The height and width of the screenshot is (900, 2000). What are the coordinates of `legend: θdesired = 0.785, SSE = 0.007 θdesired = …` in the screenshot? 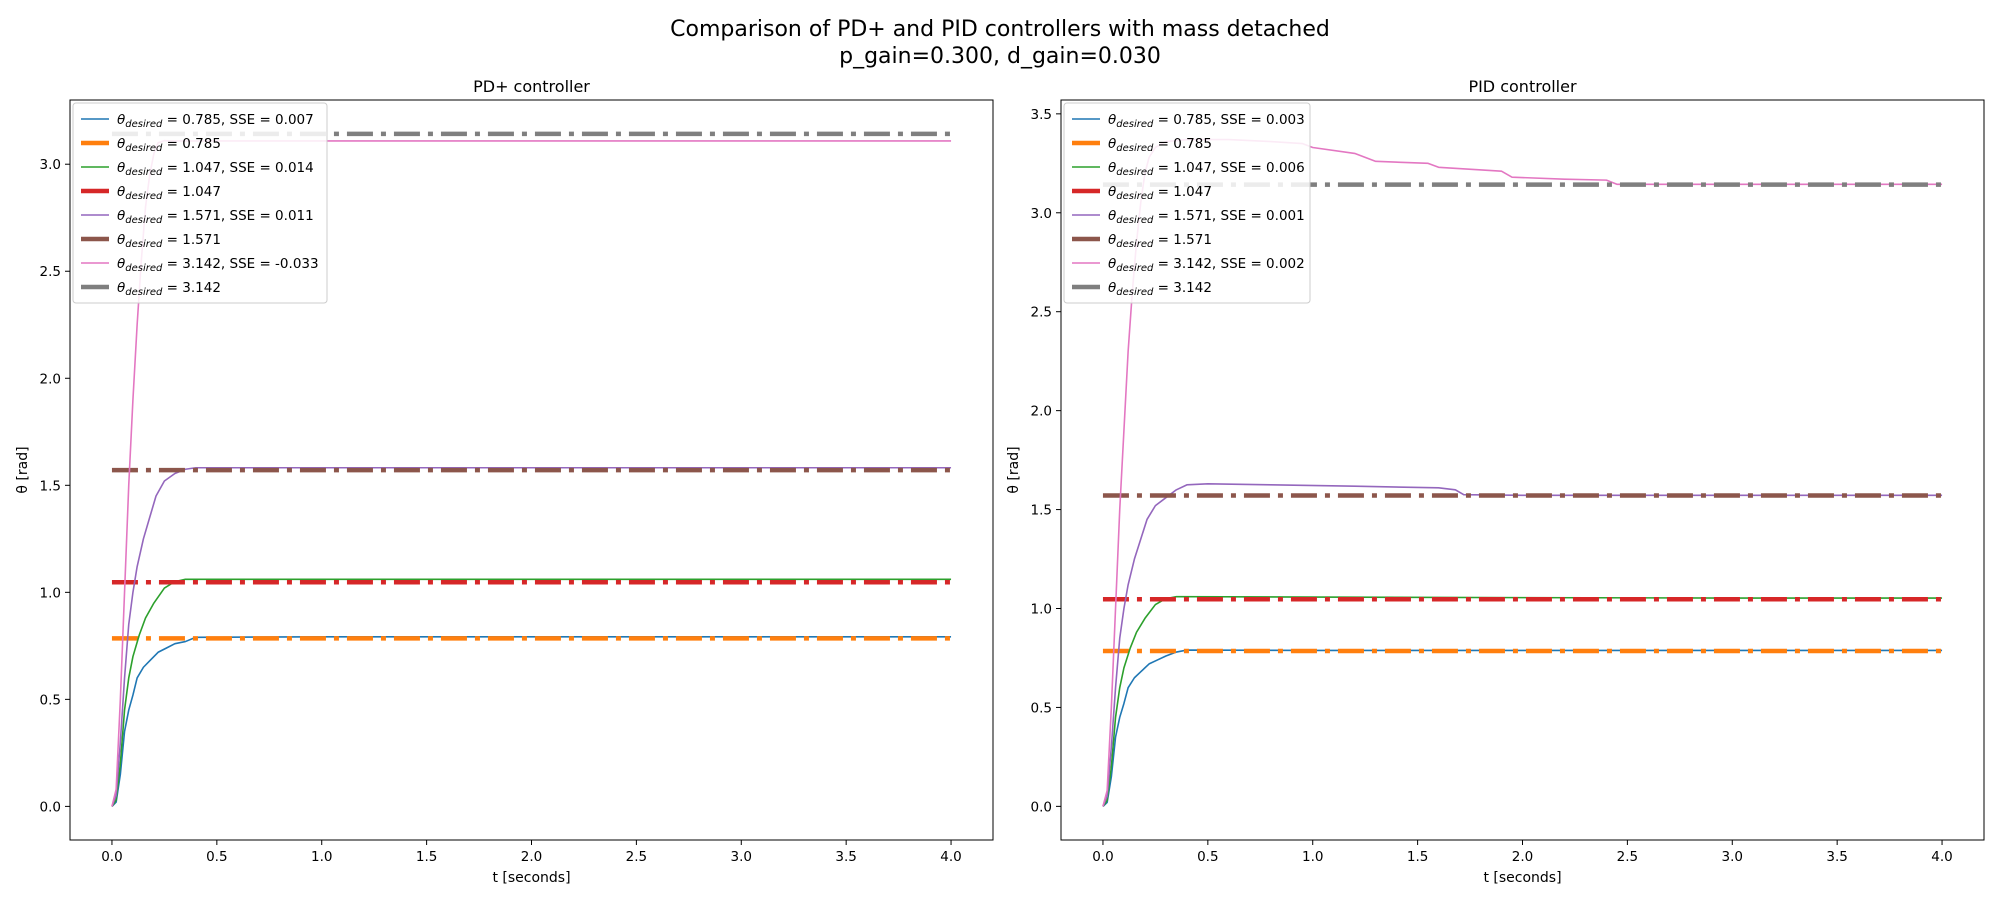 It's located at (200, 203).